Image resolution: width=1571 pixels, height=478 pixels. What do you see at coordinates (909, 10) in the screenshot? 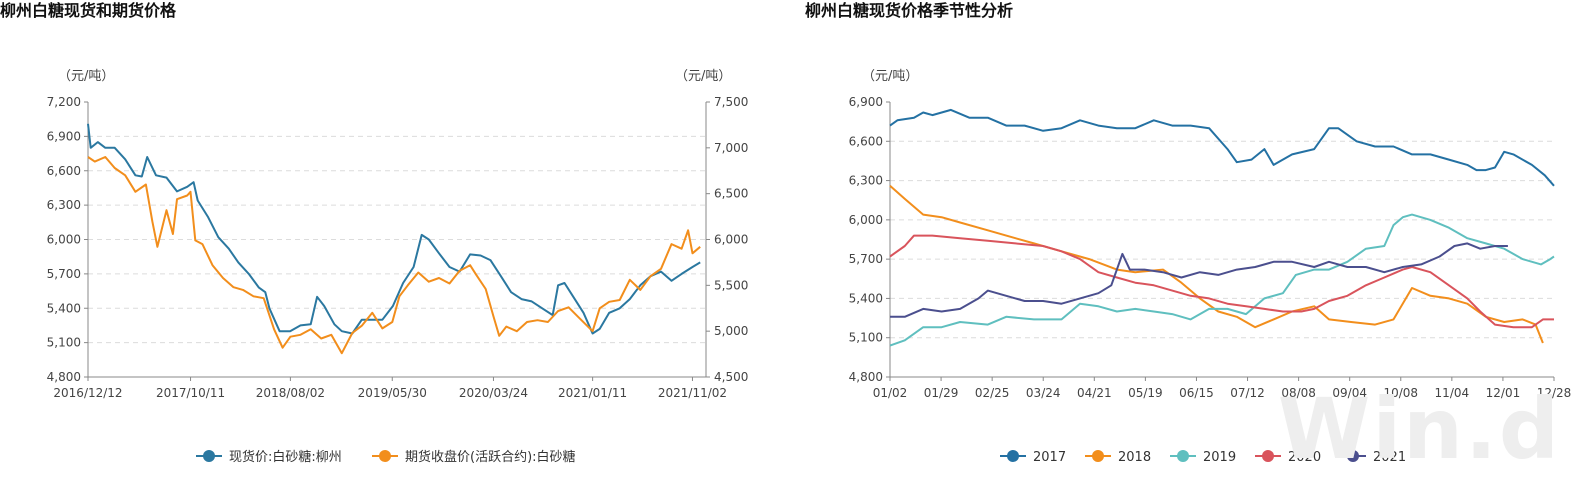
I see `right-chart-title: 柳州白糖现货价格季节性分析` at bounding box center [909, 10].